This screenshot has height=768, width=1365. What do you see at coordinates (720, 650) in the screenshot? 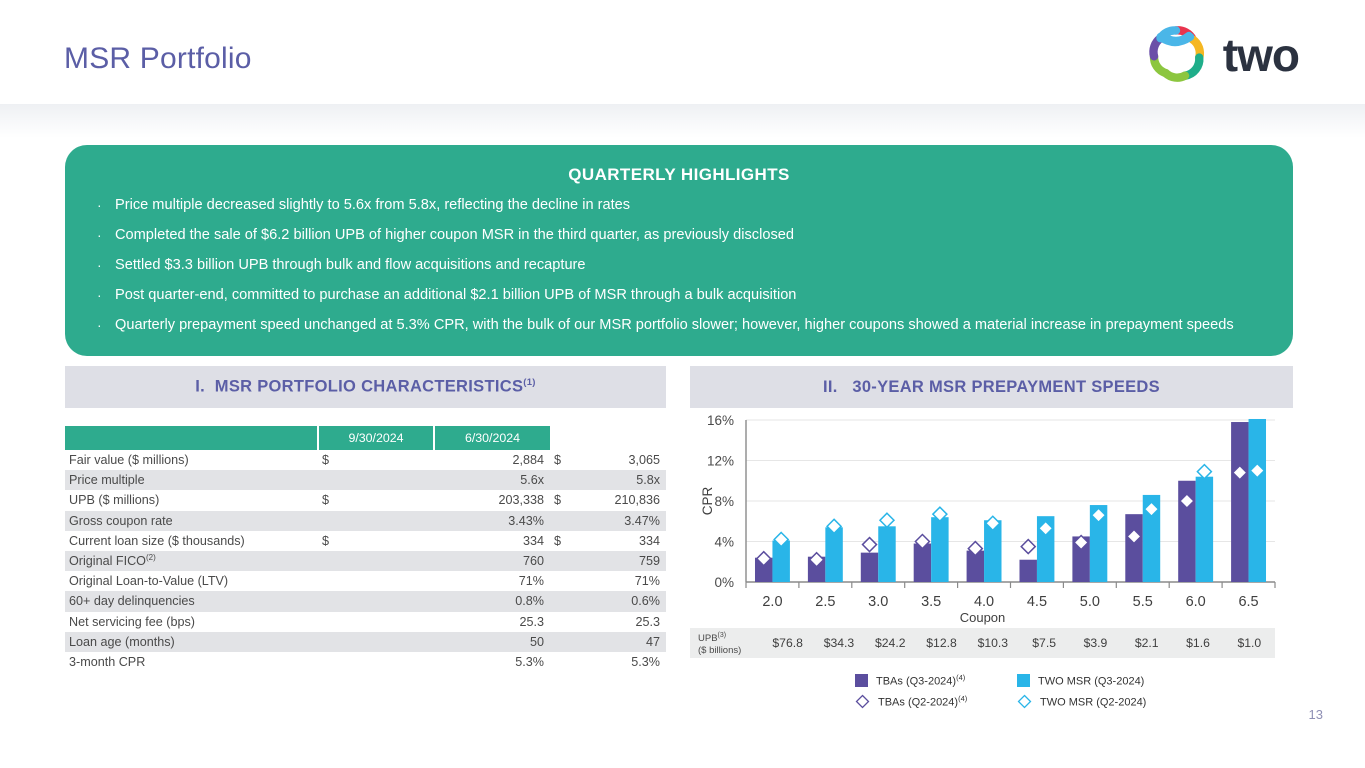
I see `upb-label-sub: ($ billions)` at bounding box center [720, 650].